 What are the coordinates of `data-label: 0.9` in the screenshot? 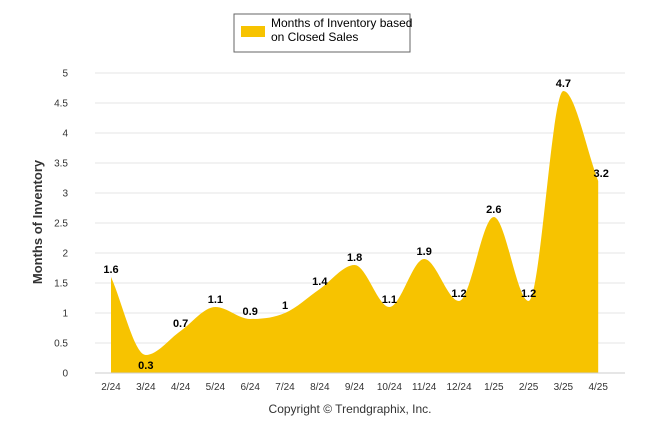 It's located at (250, 312).